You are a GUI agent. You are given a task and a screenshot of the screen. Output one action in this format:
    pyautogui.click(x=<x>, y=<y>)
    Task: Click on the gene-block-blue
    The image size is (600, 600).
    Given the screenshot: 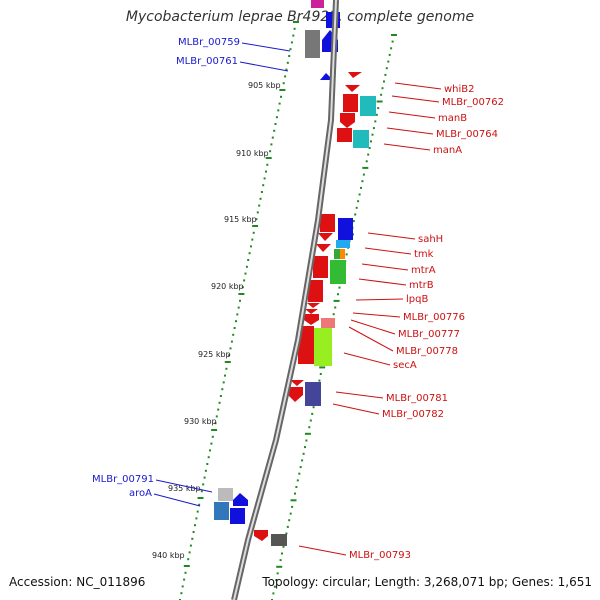 What is the action you would take?
    pyautogui.click(x=345, y=229)
    